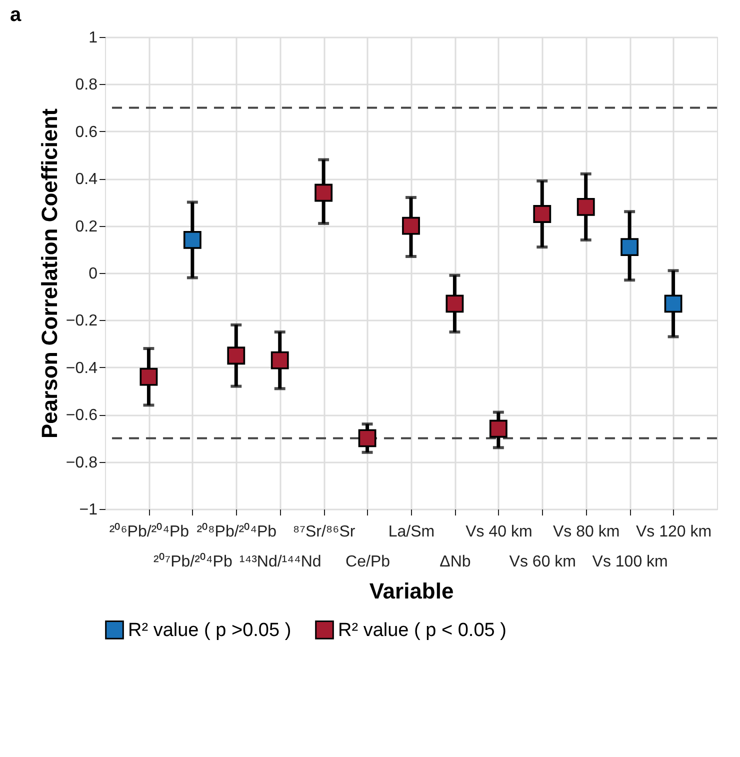 Image resolution: width=740 pixels, height=757 pixels. What do you see at coordinates (236, 531) in the screenshot?
I see `x-tick-label: ²⁰⁸Pb/²⁰⁴Pb` at bounding box center [236, 531].